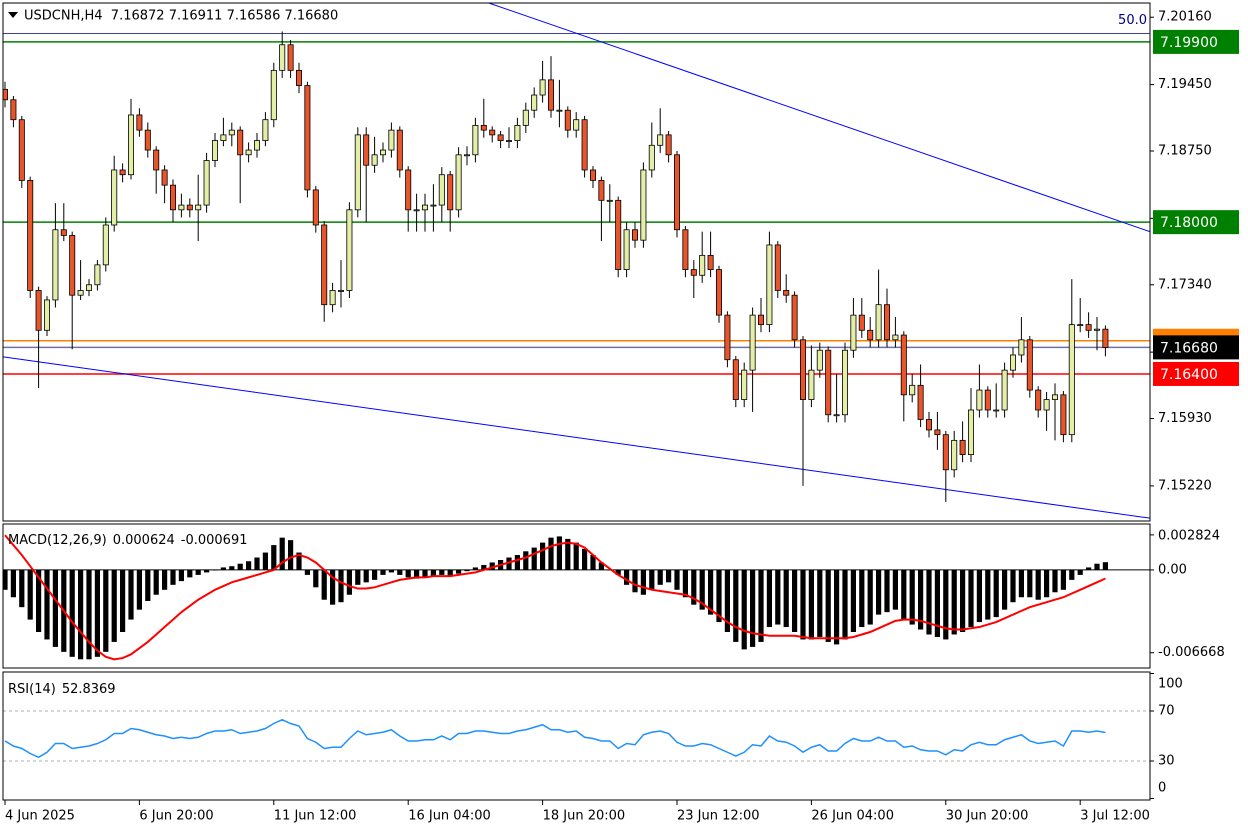 This screenshot has height=832, width=1248. I want to click on price-level-label: 7.16680, so click(1189, 348).